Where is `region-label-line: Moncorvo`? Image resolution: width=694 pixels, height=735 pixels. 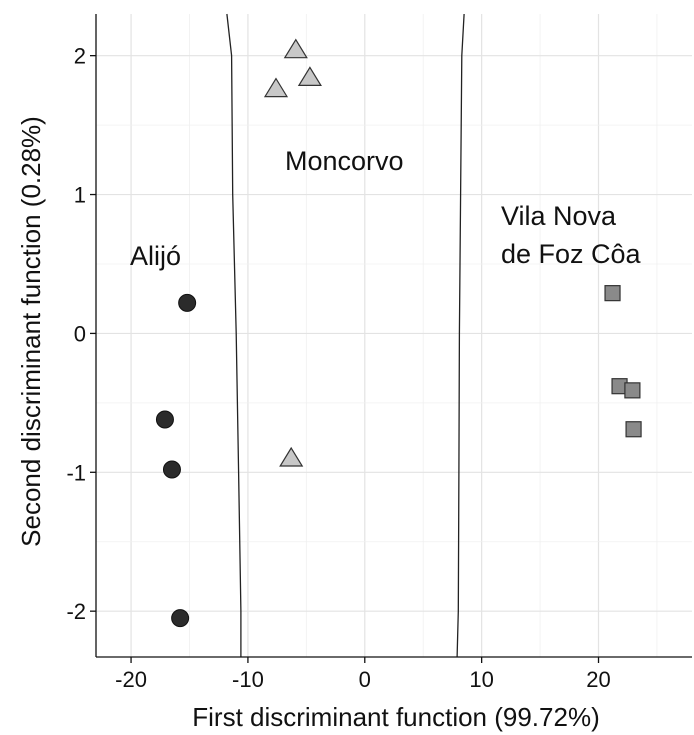
region-label-line: Moncorvo is located at coordinates (344, 161).